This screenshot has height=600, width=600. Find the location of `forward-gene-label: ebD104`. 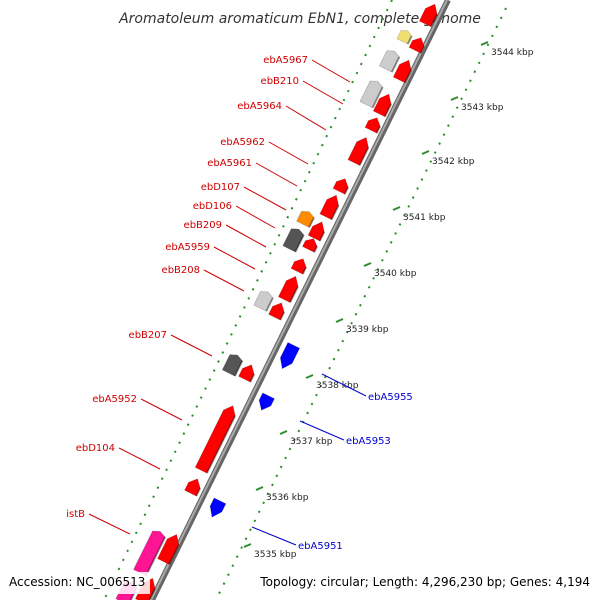

forward-gene-label: ebD104 is located at coordinates (95, 448).